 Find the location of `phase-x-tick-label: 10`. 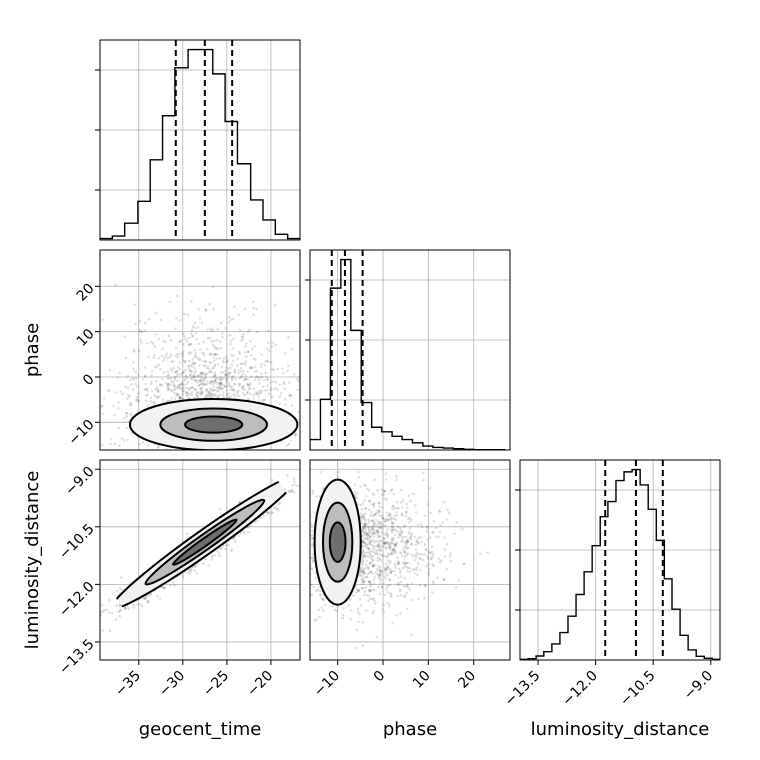

phase-x-tick-label: 10 is located at coordinates (422, 680).